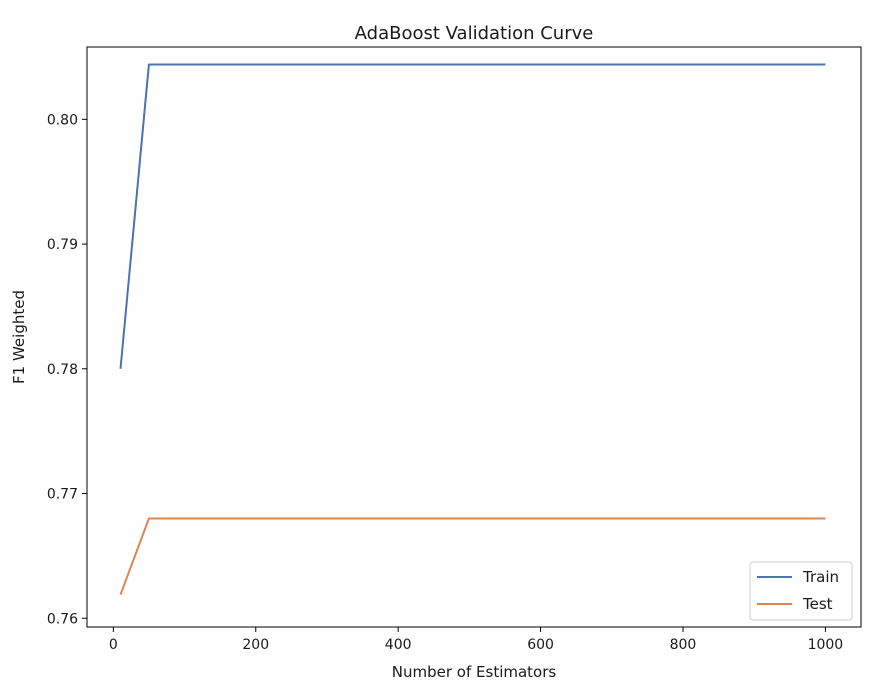 Image resolution: width=886 pixels, height=700 pixels. Describe the element at coordinates (826, 645) in the screenshot. I see `x-tick-label: 1000` at that location.